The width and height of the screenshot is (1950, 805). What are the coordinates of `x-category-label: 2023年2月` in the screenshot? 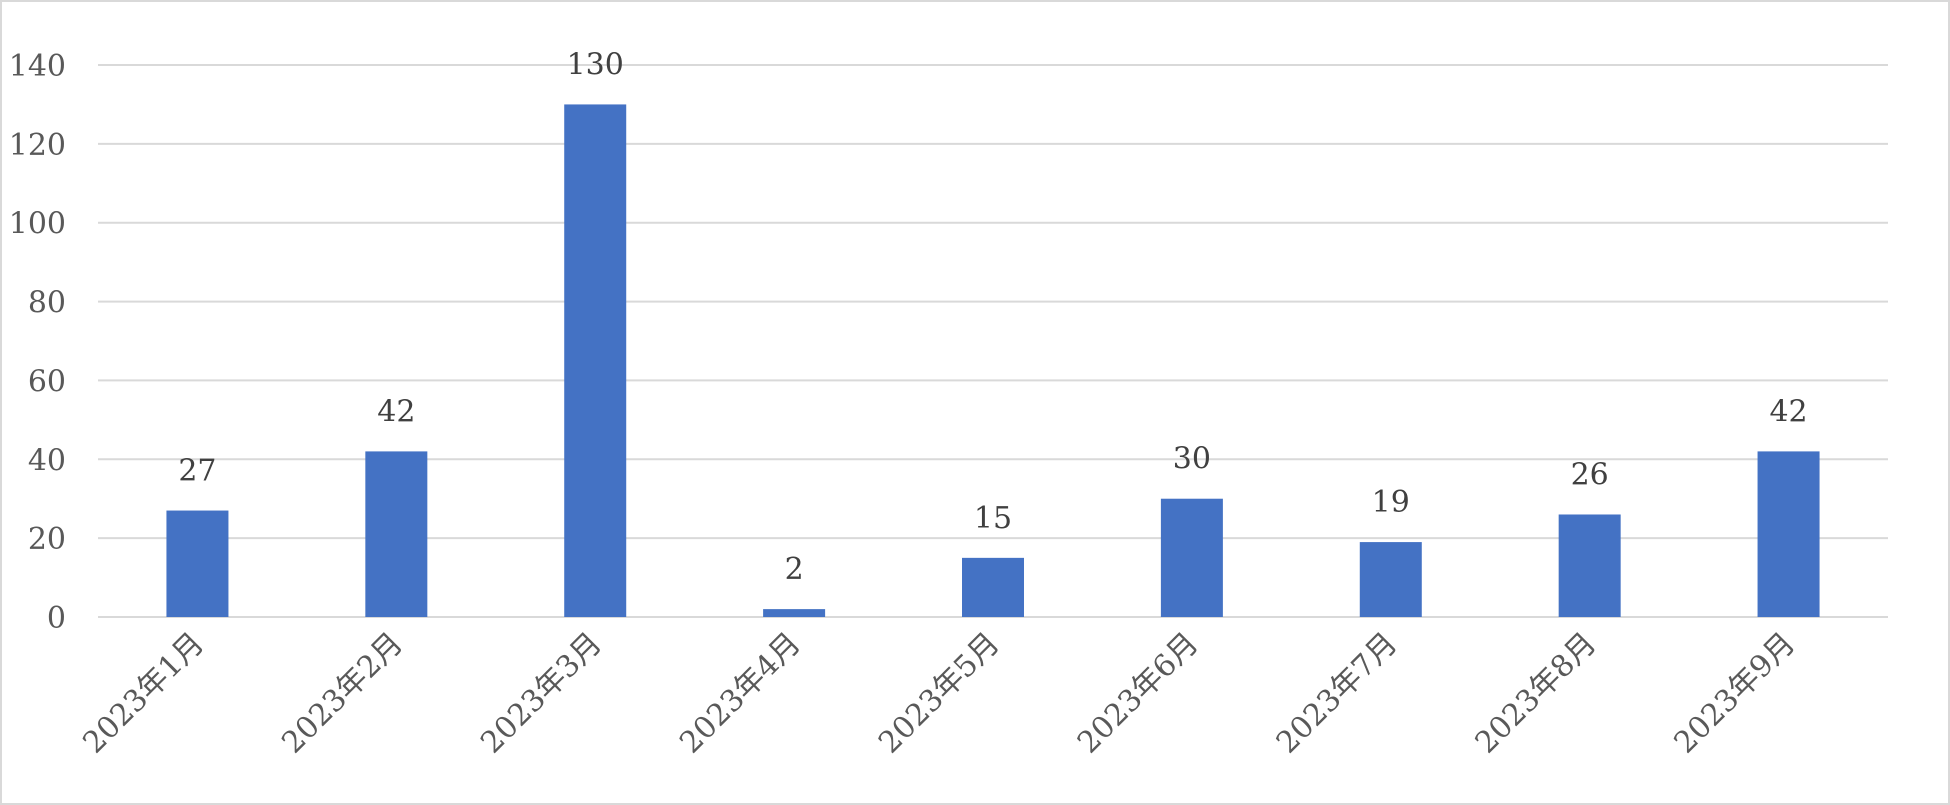 It's located at (342, 693).